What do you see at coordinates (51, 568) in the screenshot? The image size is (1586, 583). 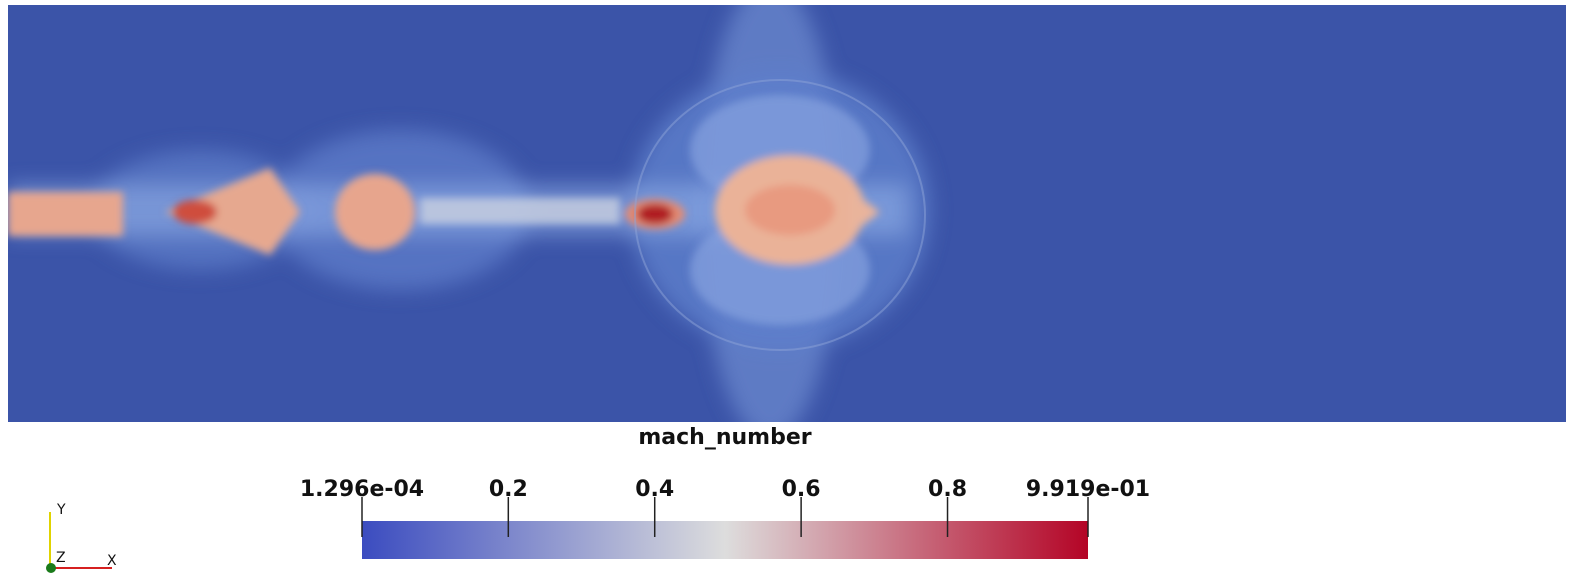 I see `z-axis-dot` at bounding box center [51, 568].